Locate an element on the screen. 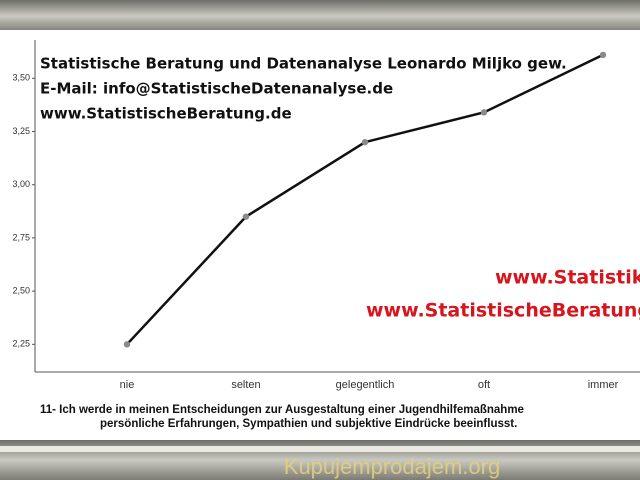 This screenshot has height=480, width=640. frame-band is located at coordinates (320, 449).